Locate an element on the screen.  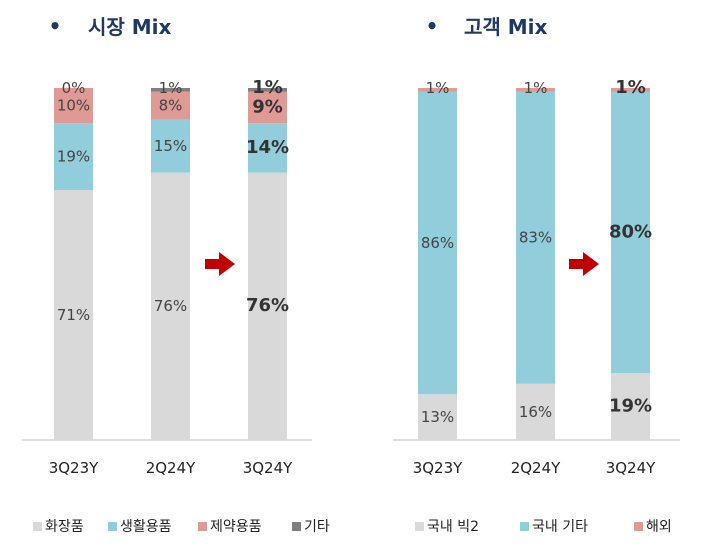
chart-title: 고객 Mix is located at coordinates (506, 27).